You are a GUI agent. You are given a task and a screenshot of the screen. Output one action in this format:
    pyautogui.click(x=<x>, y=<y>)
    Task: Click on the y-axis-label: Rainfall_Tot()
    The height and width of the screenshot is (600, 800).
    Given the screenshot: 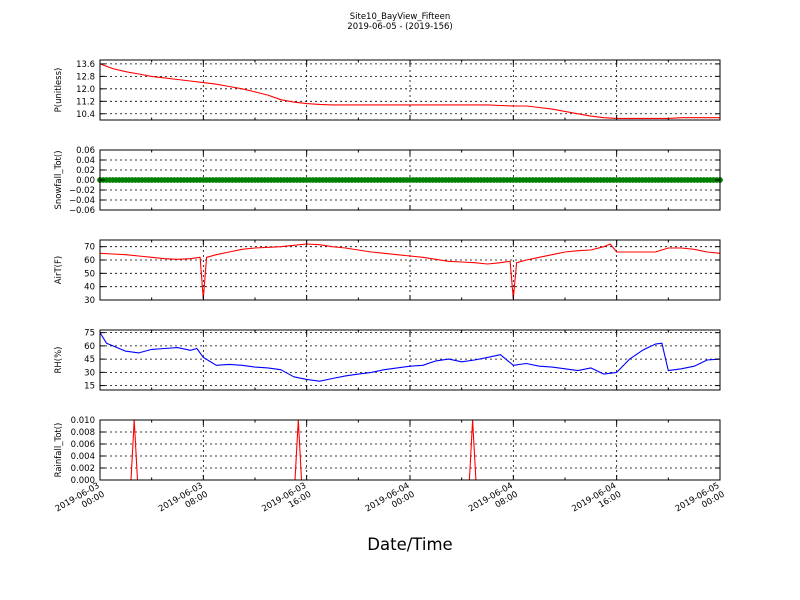 What is the action you would take?
    pyautogui.click(x=59, y=450)
    